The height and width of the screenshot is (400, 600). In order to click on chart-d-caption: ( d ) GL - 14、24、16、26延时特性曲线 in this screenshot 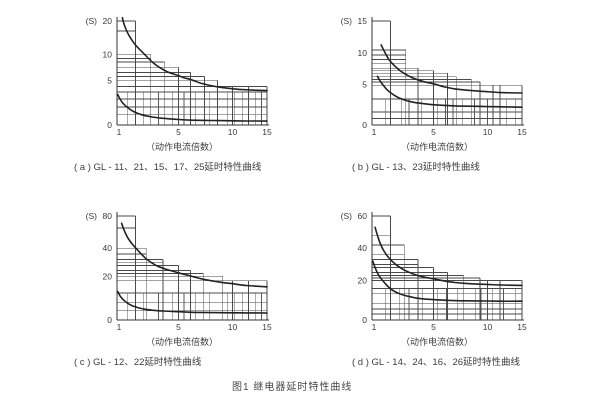, I will do `click(436, 362)`.